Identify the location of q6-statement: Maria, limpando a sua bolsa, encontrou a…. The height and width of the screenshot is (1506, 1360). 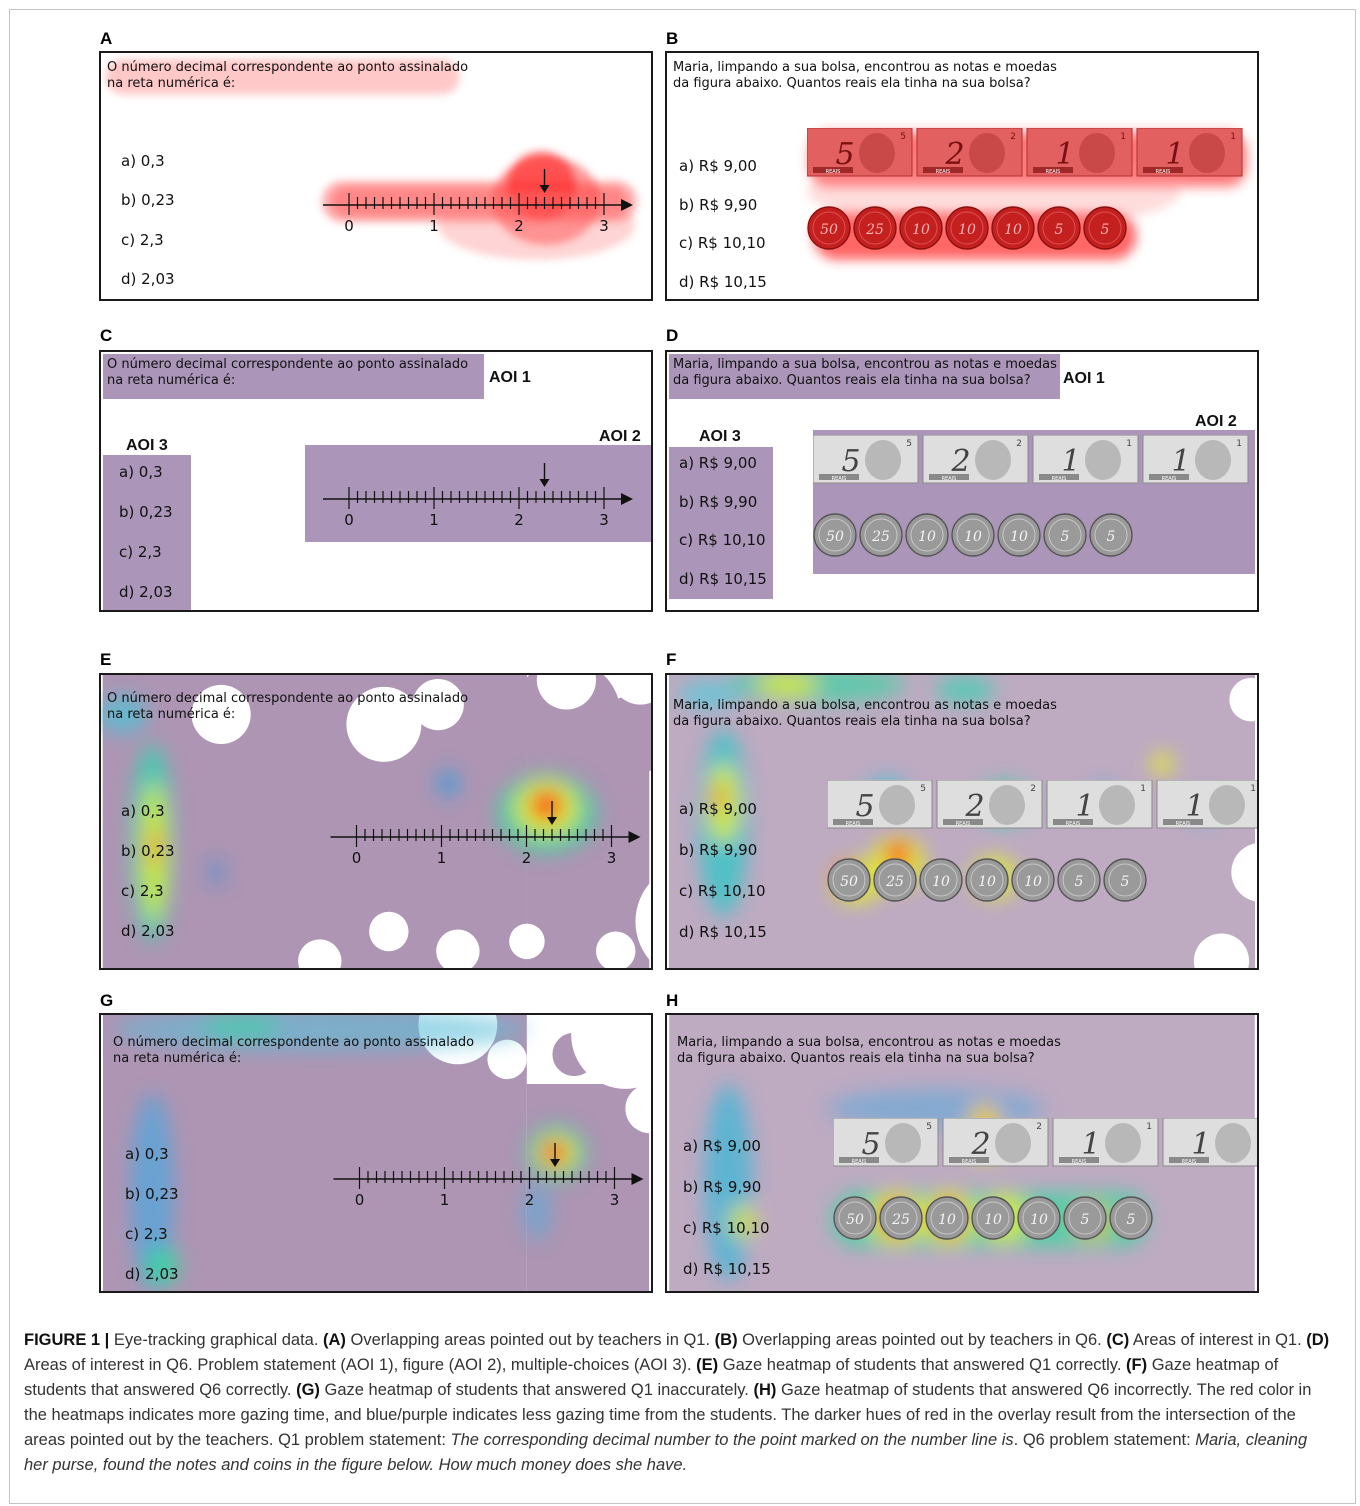
(865, 713).